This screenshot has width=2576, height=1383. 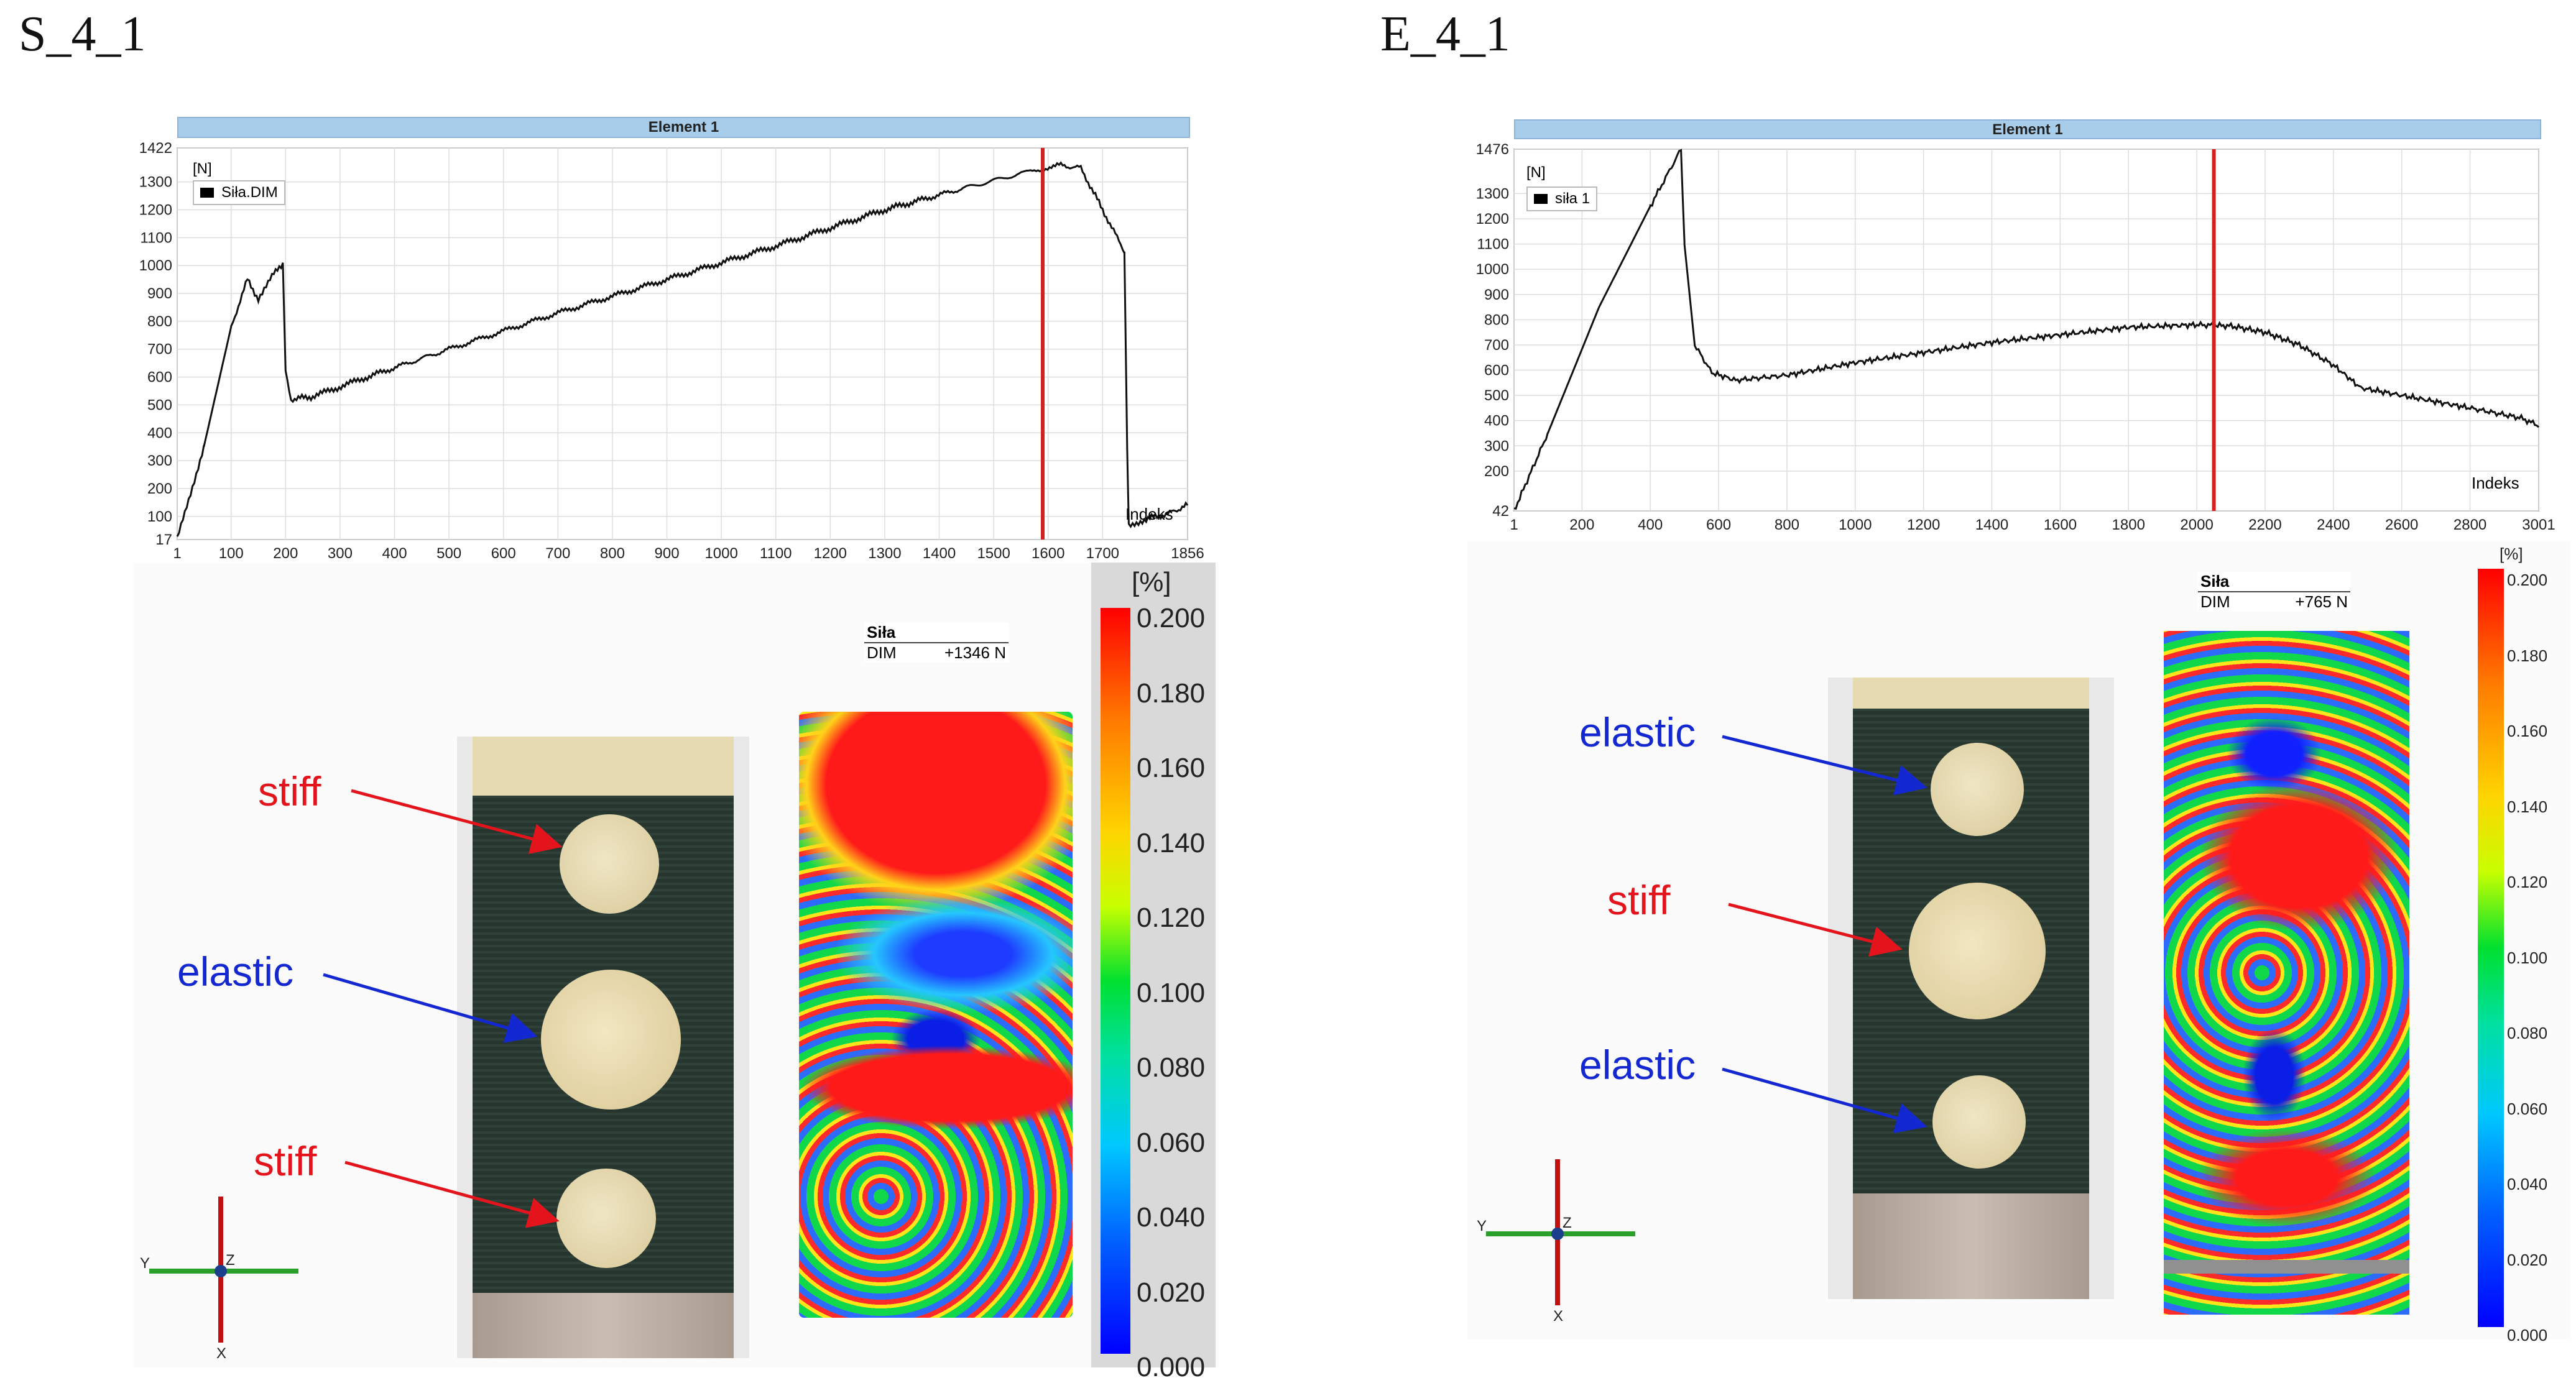 I want to click on right-axis-z: Z, so click(x=1567, y=1223).